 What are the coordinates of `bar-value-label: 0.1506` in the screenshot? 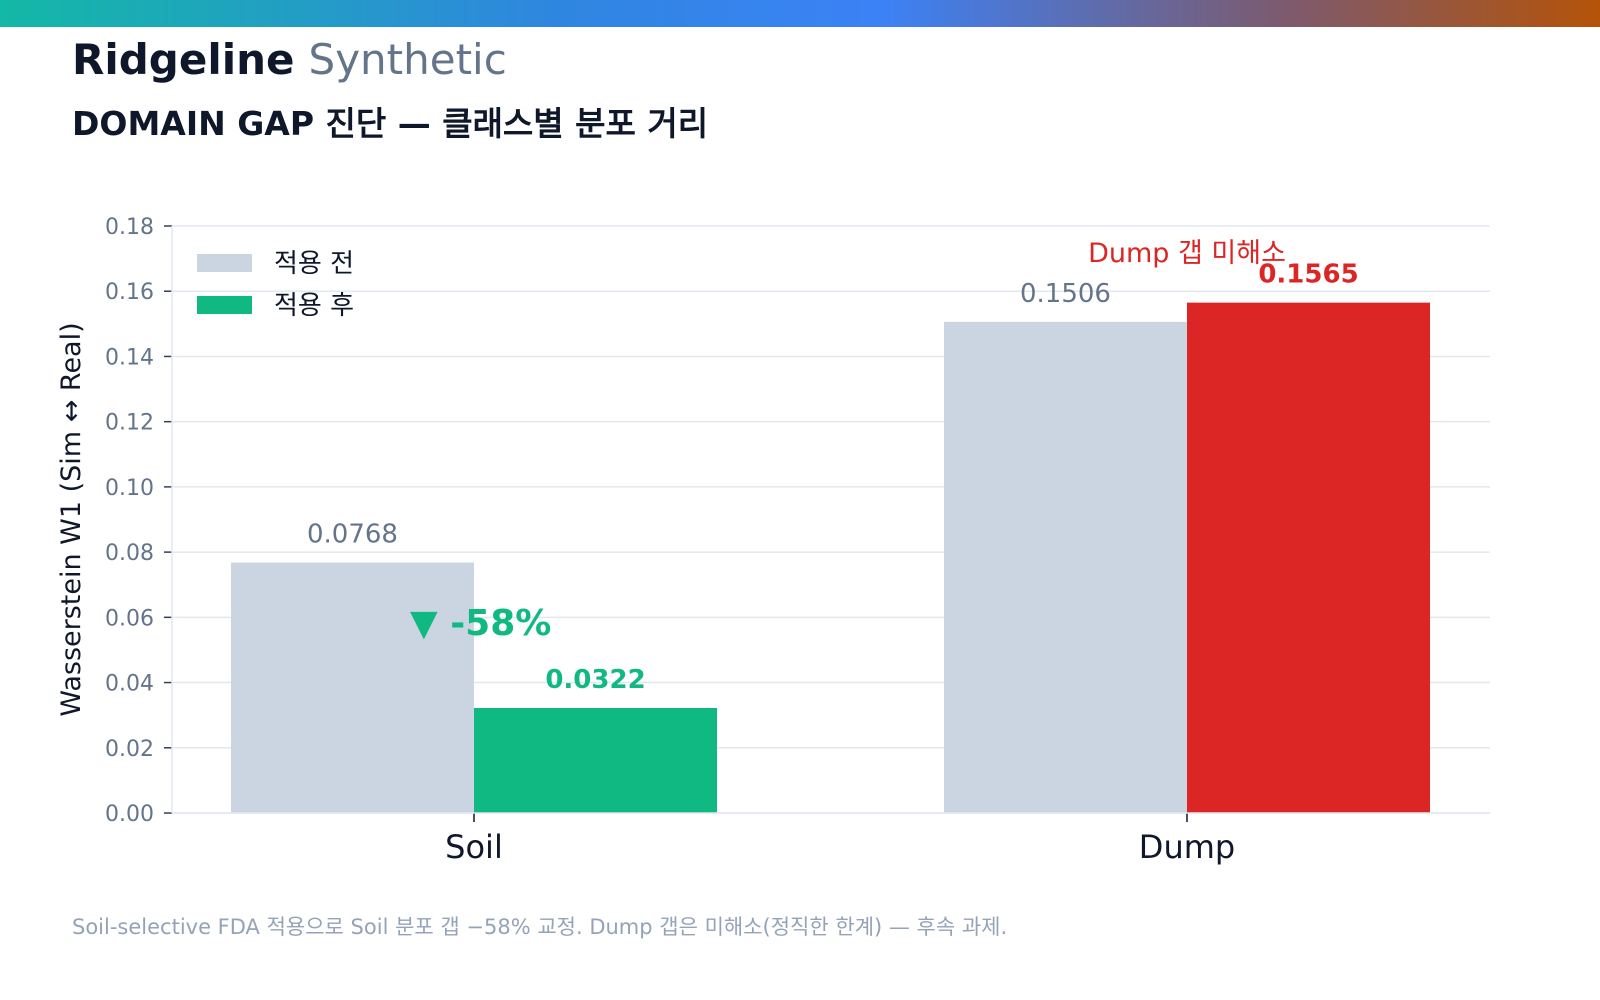 It's located at (1065, 294).